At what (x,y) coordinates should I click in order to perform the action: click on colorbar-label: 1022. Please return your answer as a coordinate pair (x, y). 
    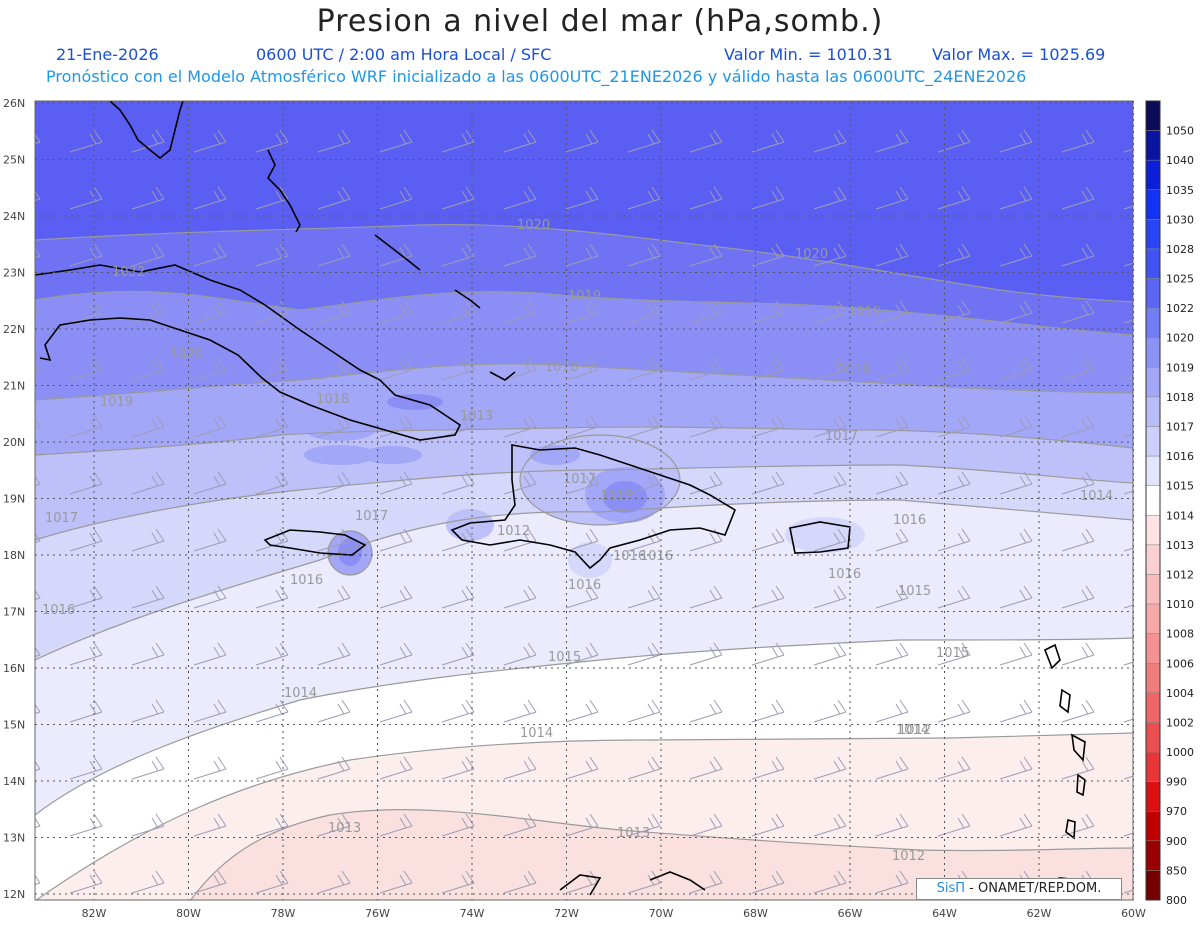
    Looking at the image, I should click on (1180, 308).